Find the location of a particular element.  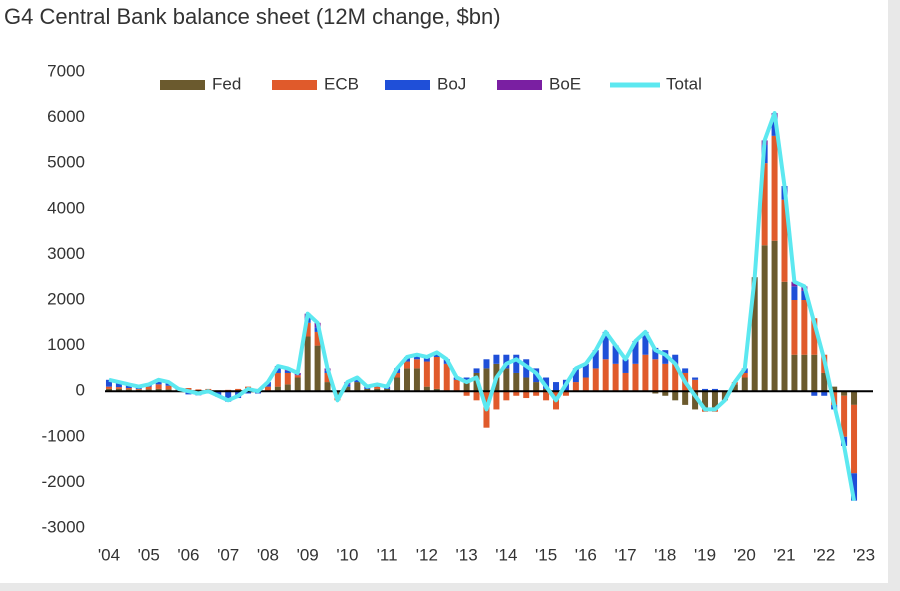

x-tick-label: '18 is located at coordinates (665, 554).